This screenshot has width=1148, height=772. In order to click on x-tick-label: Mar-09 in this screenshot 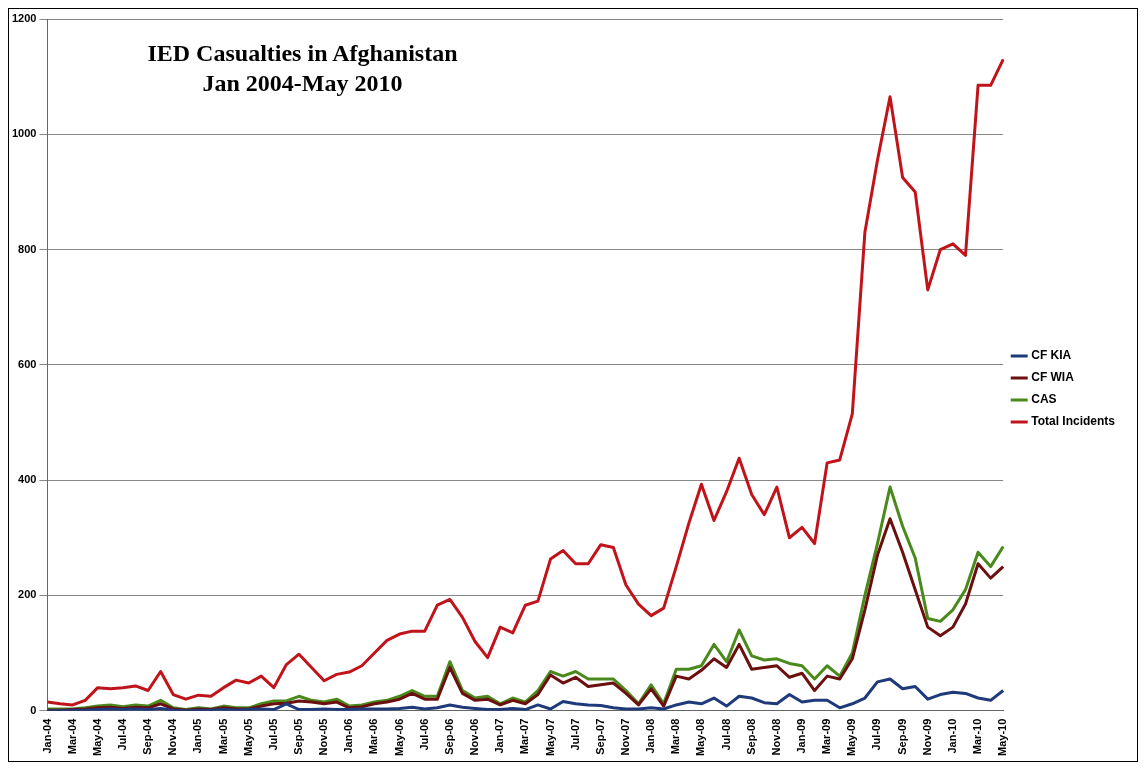, I will do `click(826, 736)`.